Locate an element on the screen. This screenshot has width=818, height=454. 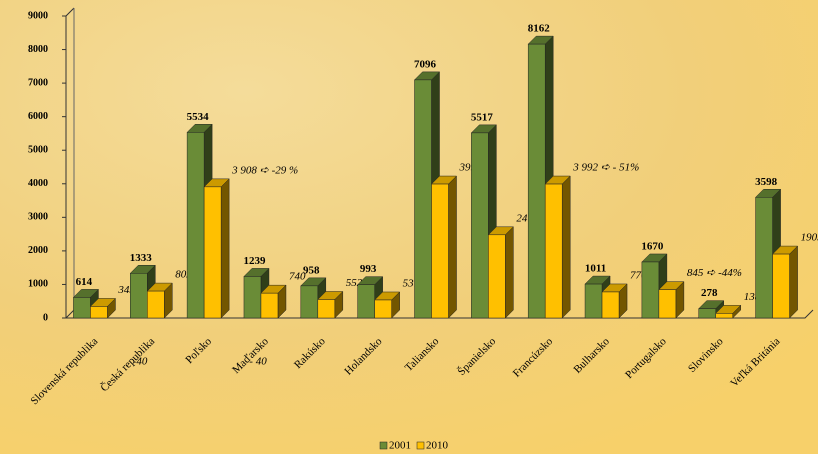
value-label: 1011 is located at coordinates (595, 269).